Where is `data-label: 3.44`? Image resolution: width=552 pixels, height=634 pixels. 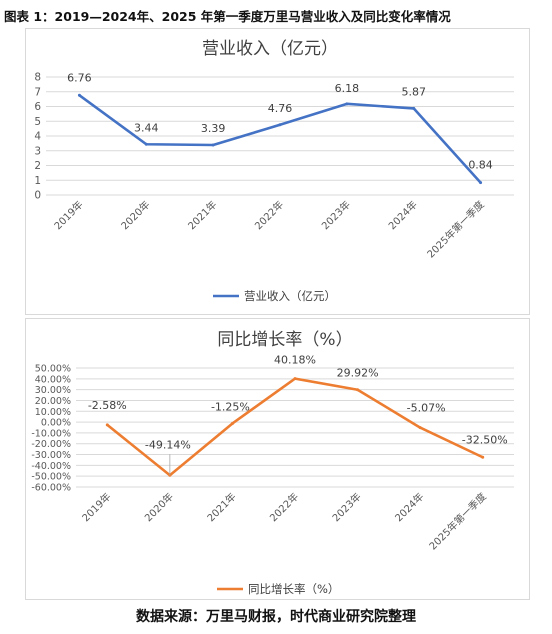
data-label: 3.44 is located at coordinates (146, 127).